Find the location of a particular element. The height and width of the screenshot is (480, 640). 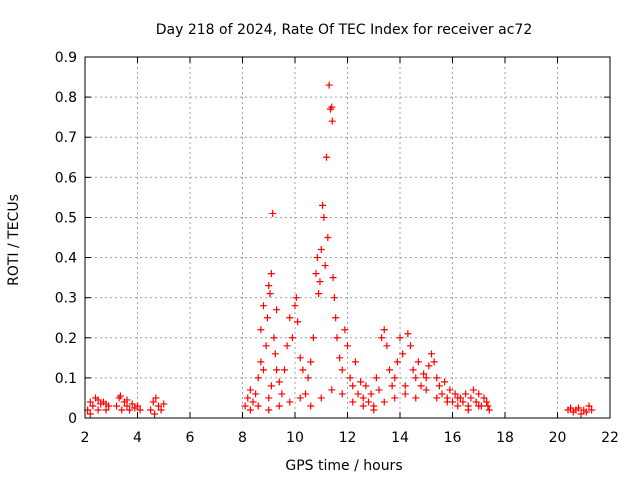

x-tick-label: 20 is located at coordinates (558, 438).